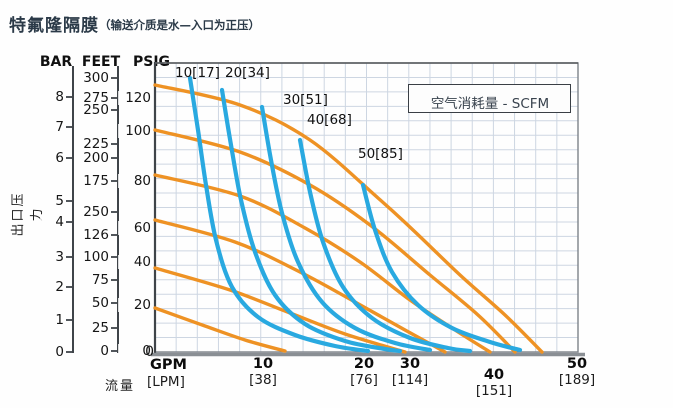 Image resolution: width=673 pixels, height=408 pixels. I want to click on feet-tick-label: 50, so click(95, 303).